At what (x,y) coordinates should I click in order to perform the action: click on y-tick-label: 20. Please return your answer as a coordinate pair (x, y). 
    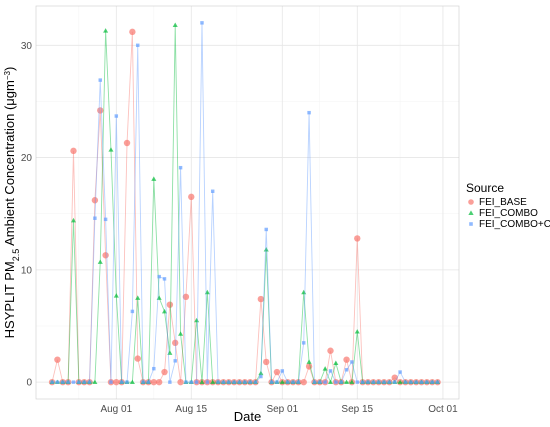
    Looking at the image, I should click on (27, 158).